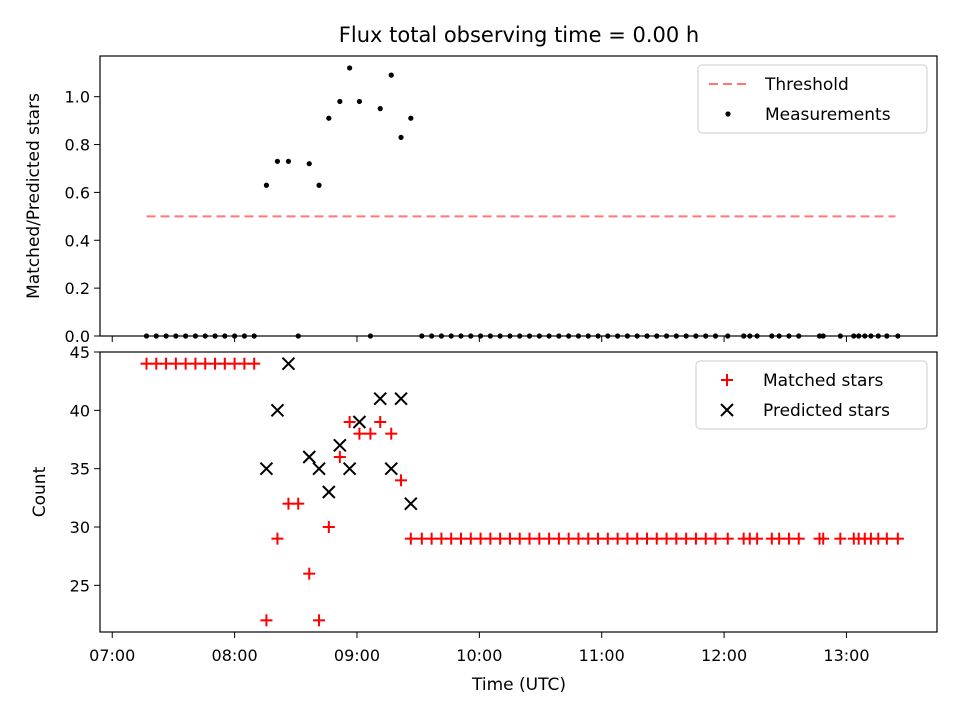 The width and height of the screenshot is (960, 720). I want to click on matched-legend-label: Matched stars, so click(823, 381).